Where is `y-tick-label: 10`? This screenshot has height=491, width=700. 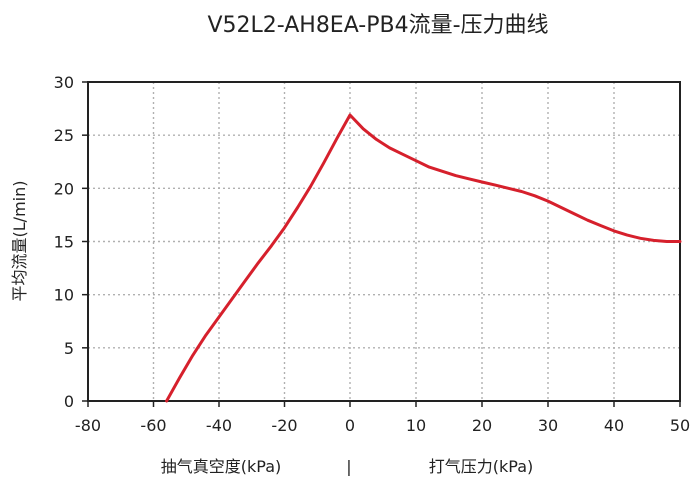 y-tick-label: 10 is located at coordinates (64, 295).